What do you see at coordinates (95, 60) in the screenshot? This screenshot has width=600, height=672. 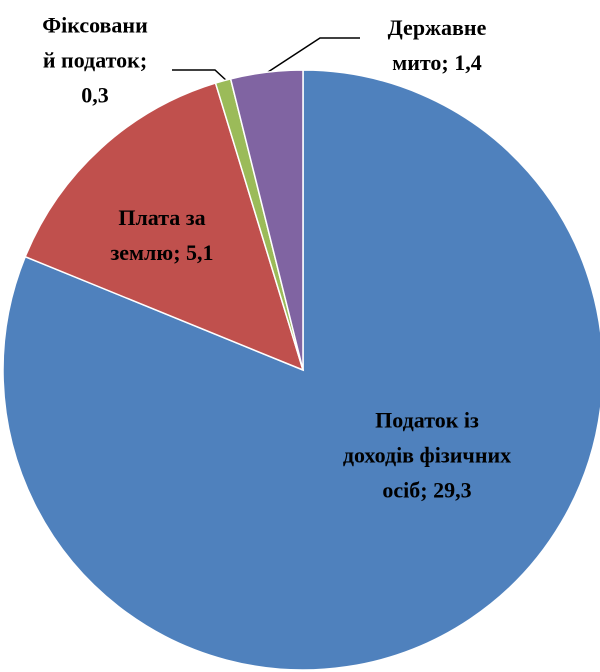 I see `data-label: Фіксований податок; 0,3` at bounding box center [95, 60].